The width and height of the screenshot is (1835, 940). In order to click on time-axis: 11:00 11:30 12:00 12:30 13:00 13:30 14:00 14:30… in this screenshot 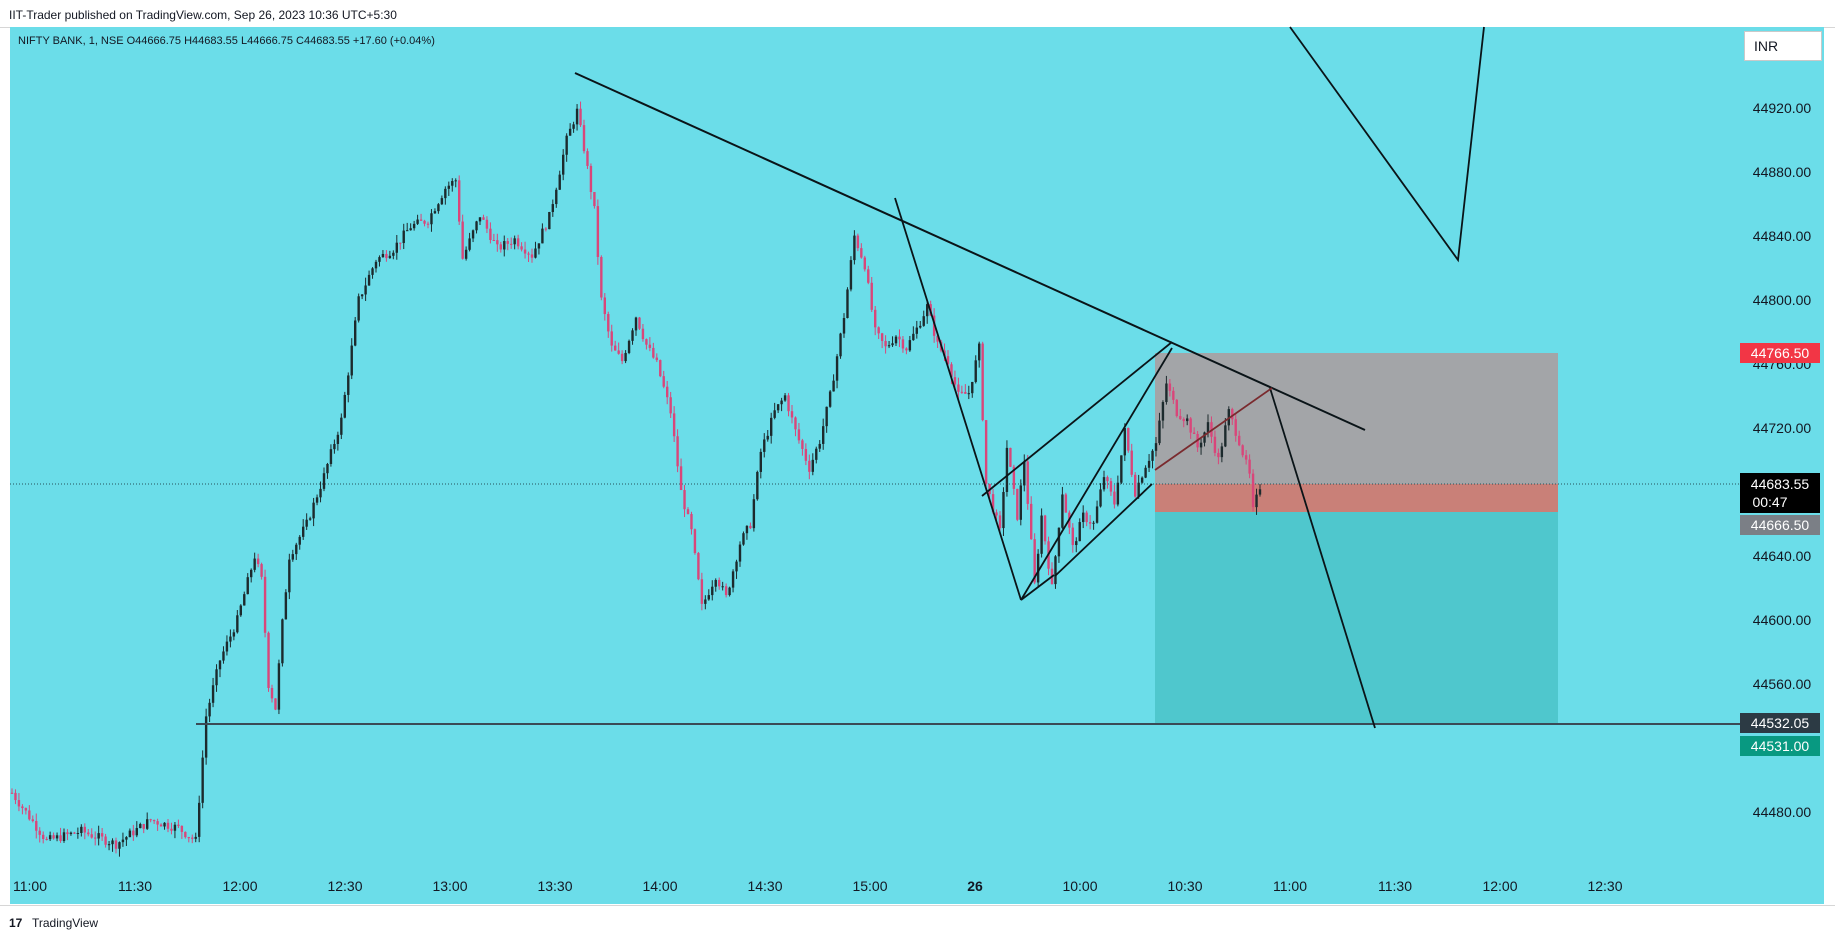, I will do `click(818, 886)`.